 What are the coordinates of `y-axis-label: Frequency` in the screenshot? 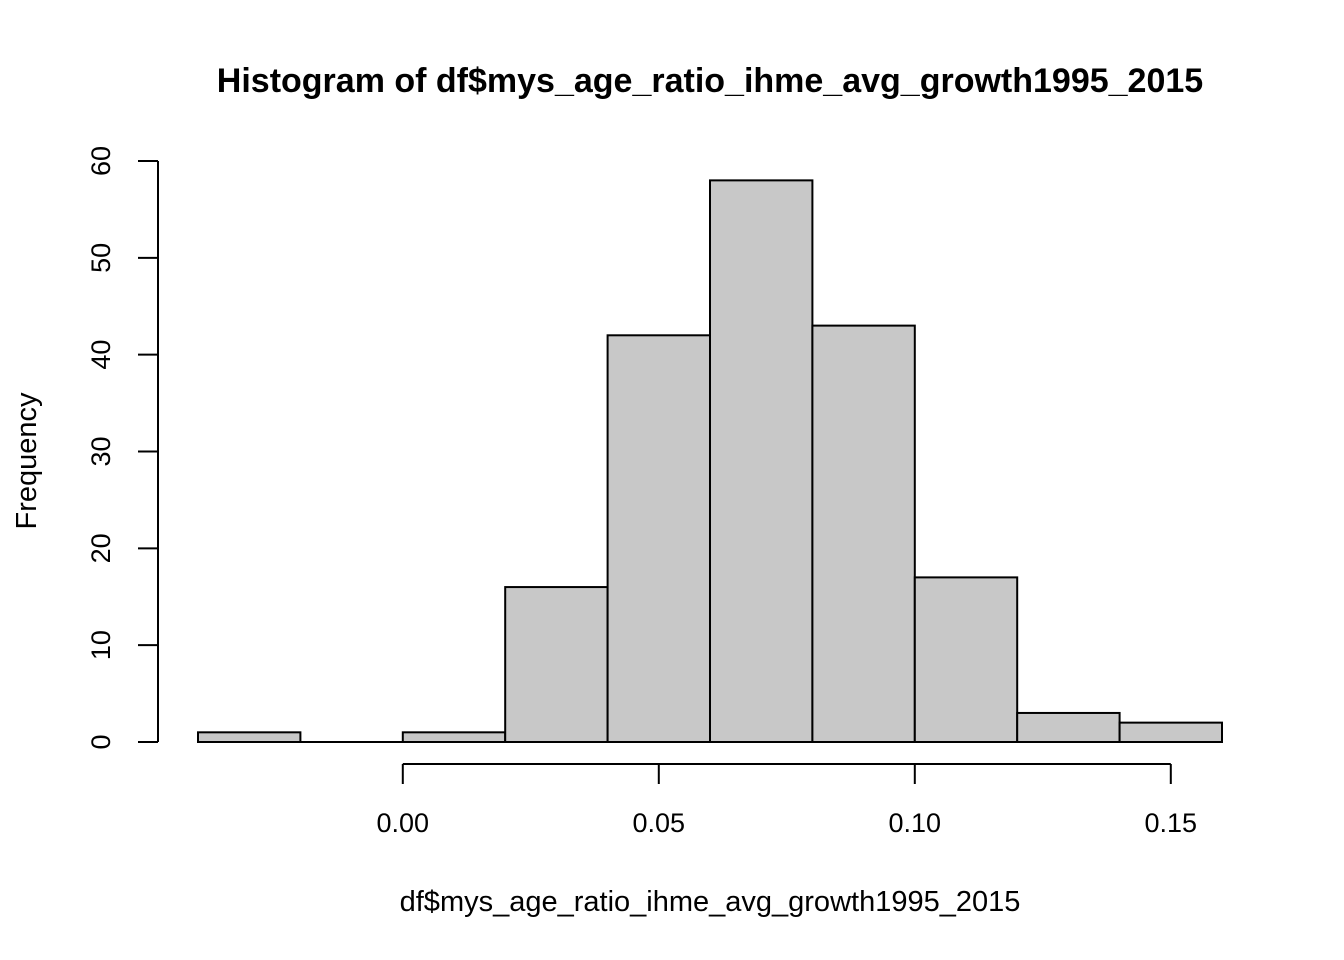 It's located at (27, 461).